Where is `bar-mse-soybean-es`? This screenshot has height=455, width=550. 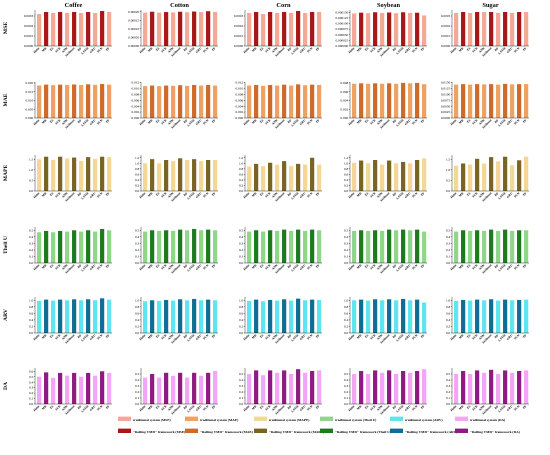
bar-mse-soybean-es is located at coordinates (368, 29).